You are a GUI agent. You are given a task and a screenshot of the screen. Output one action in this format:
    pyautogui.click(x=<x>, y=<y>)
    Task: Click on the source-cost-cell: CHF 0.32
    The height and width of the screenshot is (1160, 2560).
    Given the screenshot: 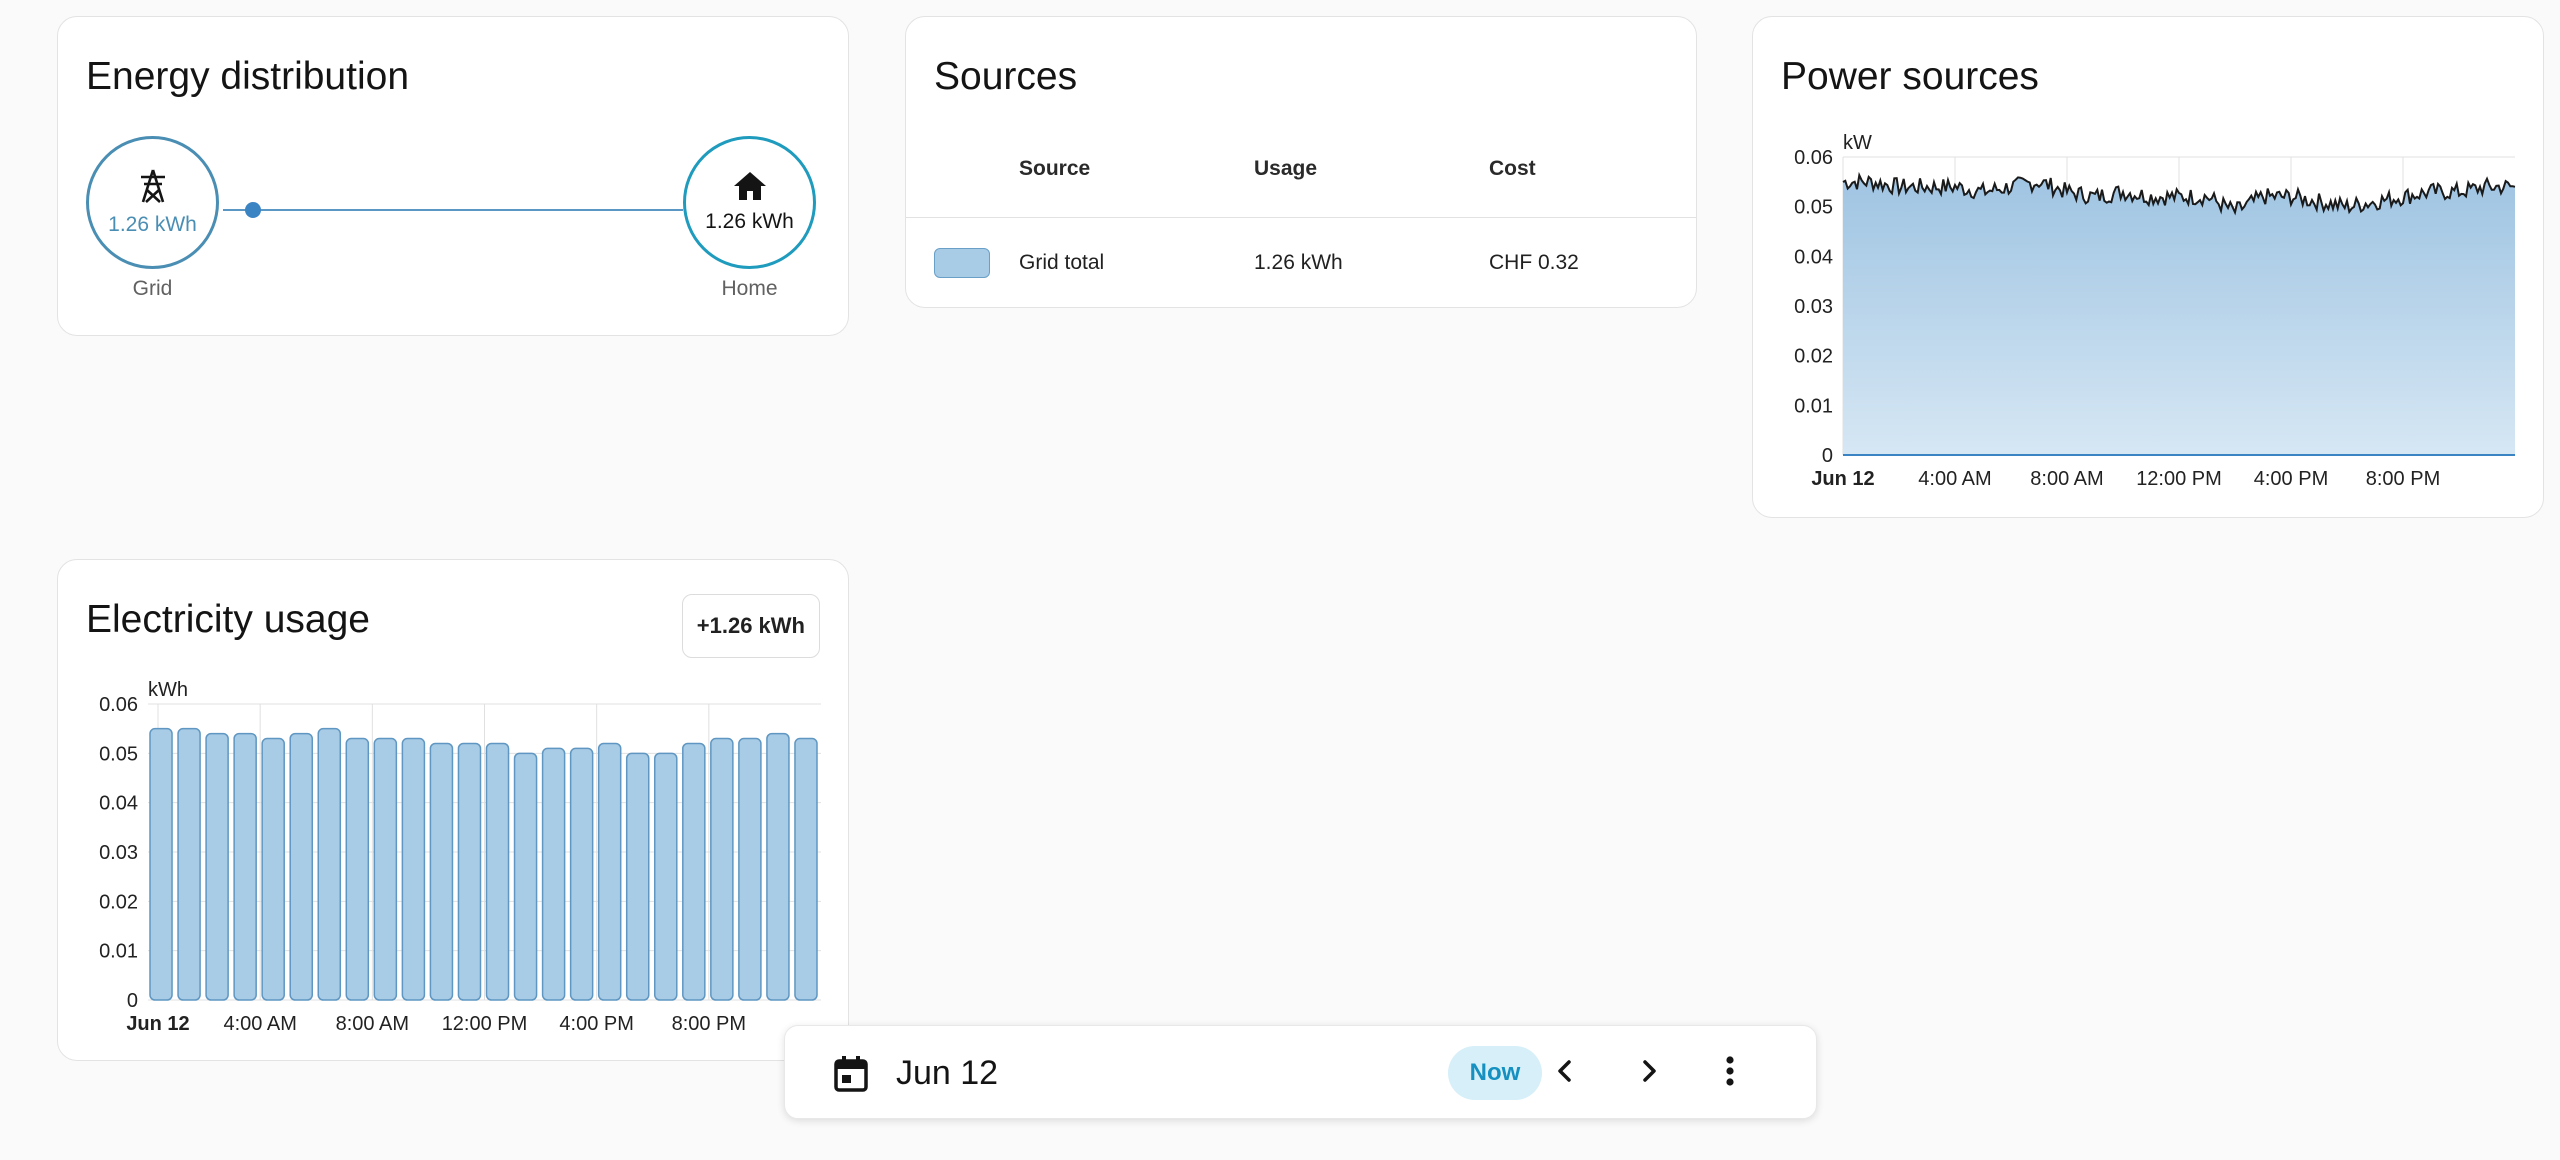 What is the action you would take?
    pyautogui.click(x=1534, y=262)
    